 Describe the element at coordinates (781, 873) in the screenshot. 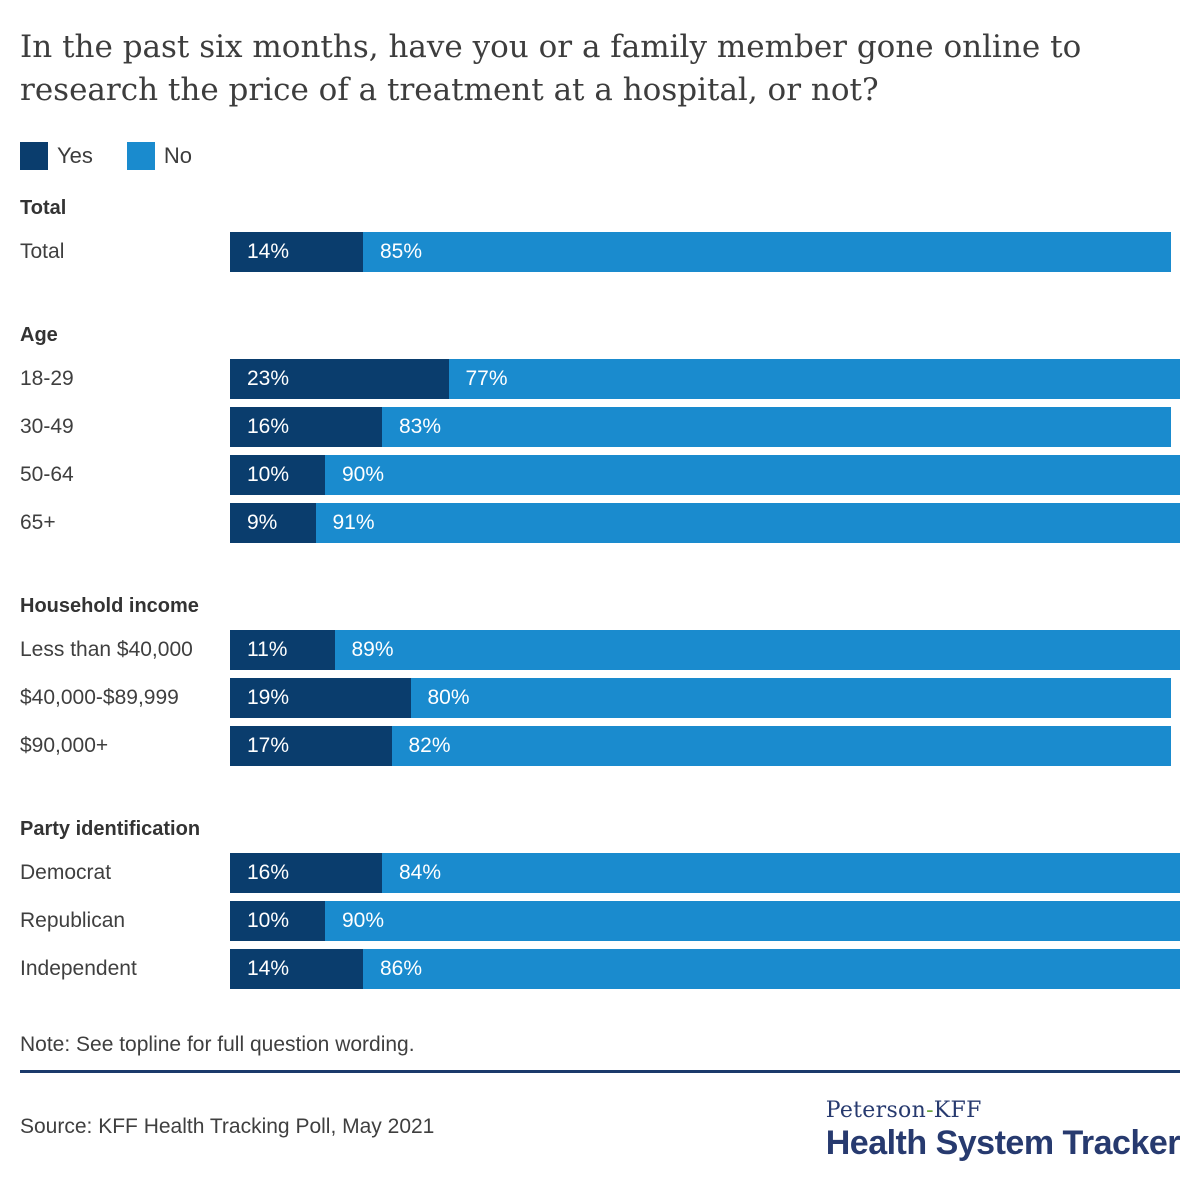

I see `bar-segment-no: 84%` at that location.